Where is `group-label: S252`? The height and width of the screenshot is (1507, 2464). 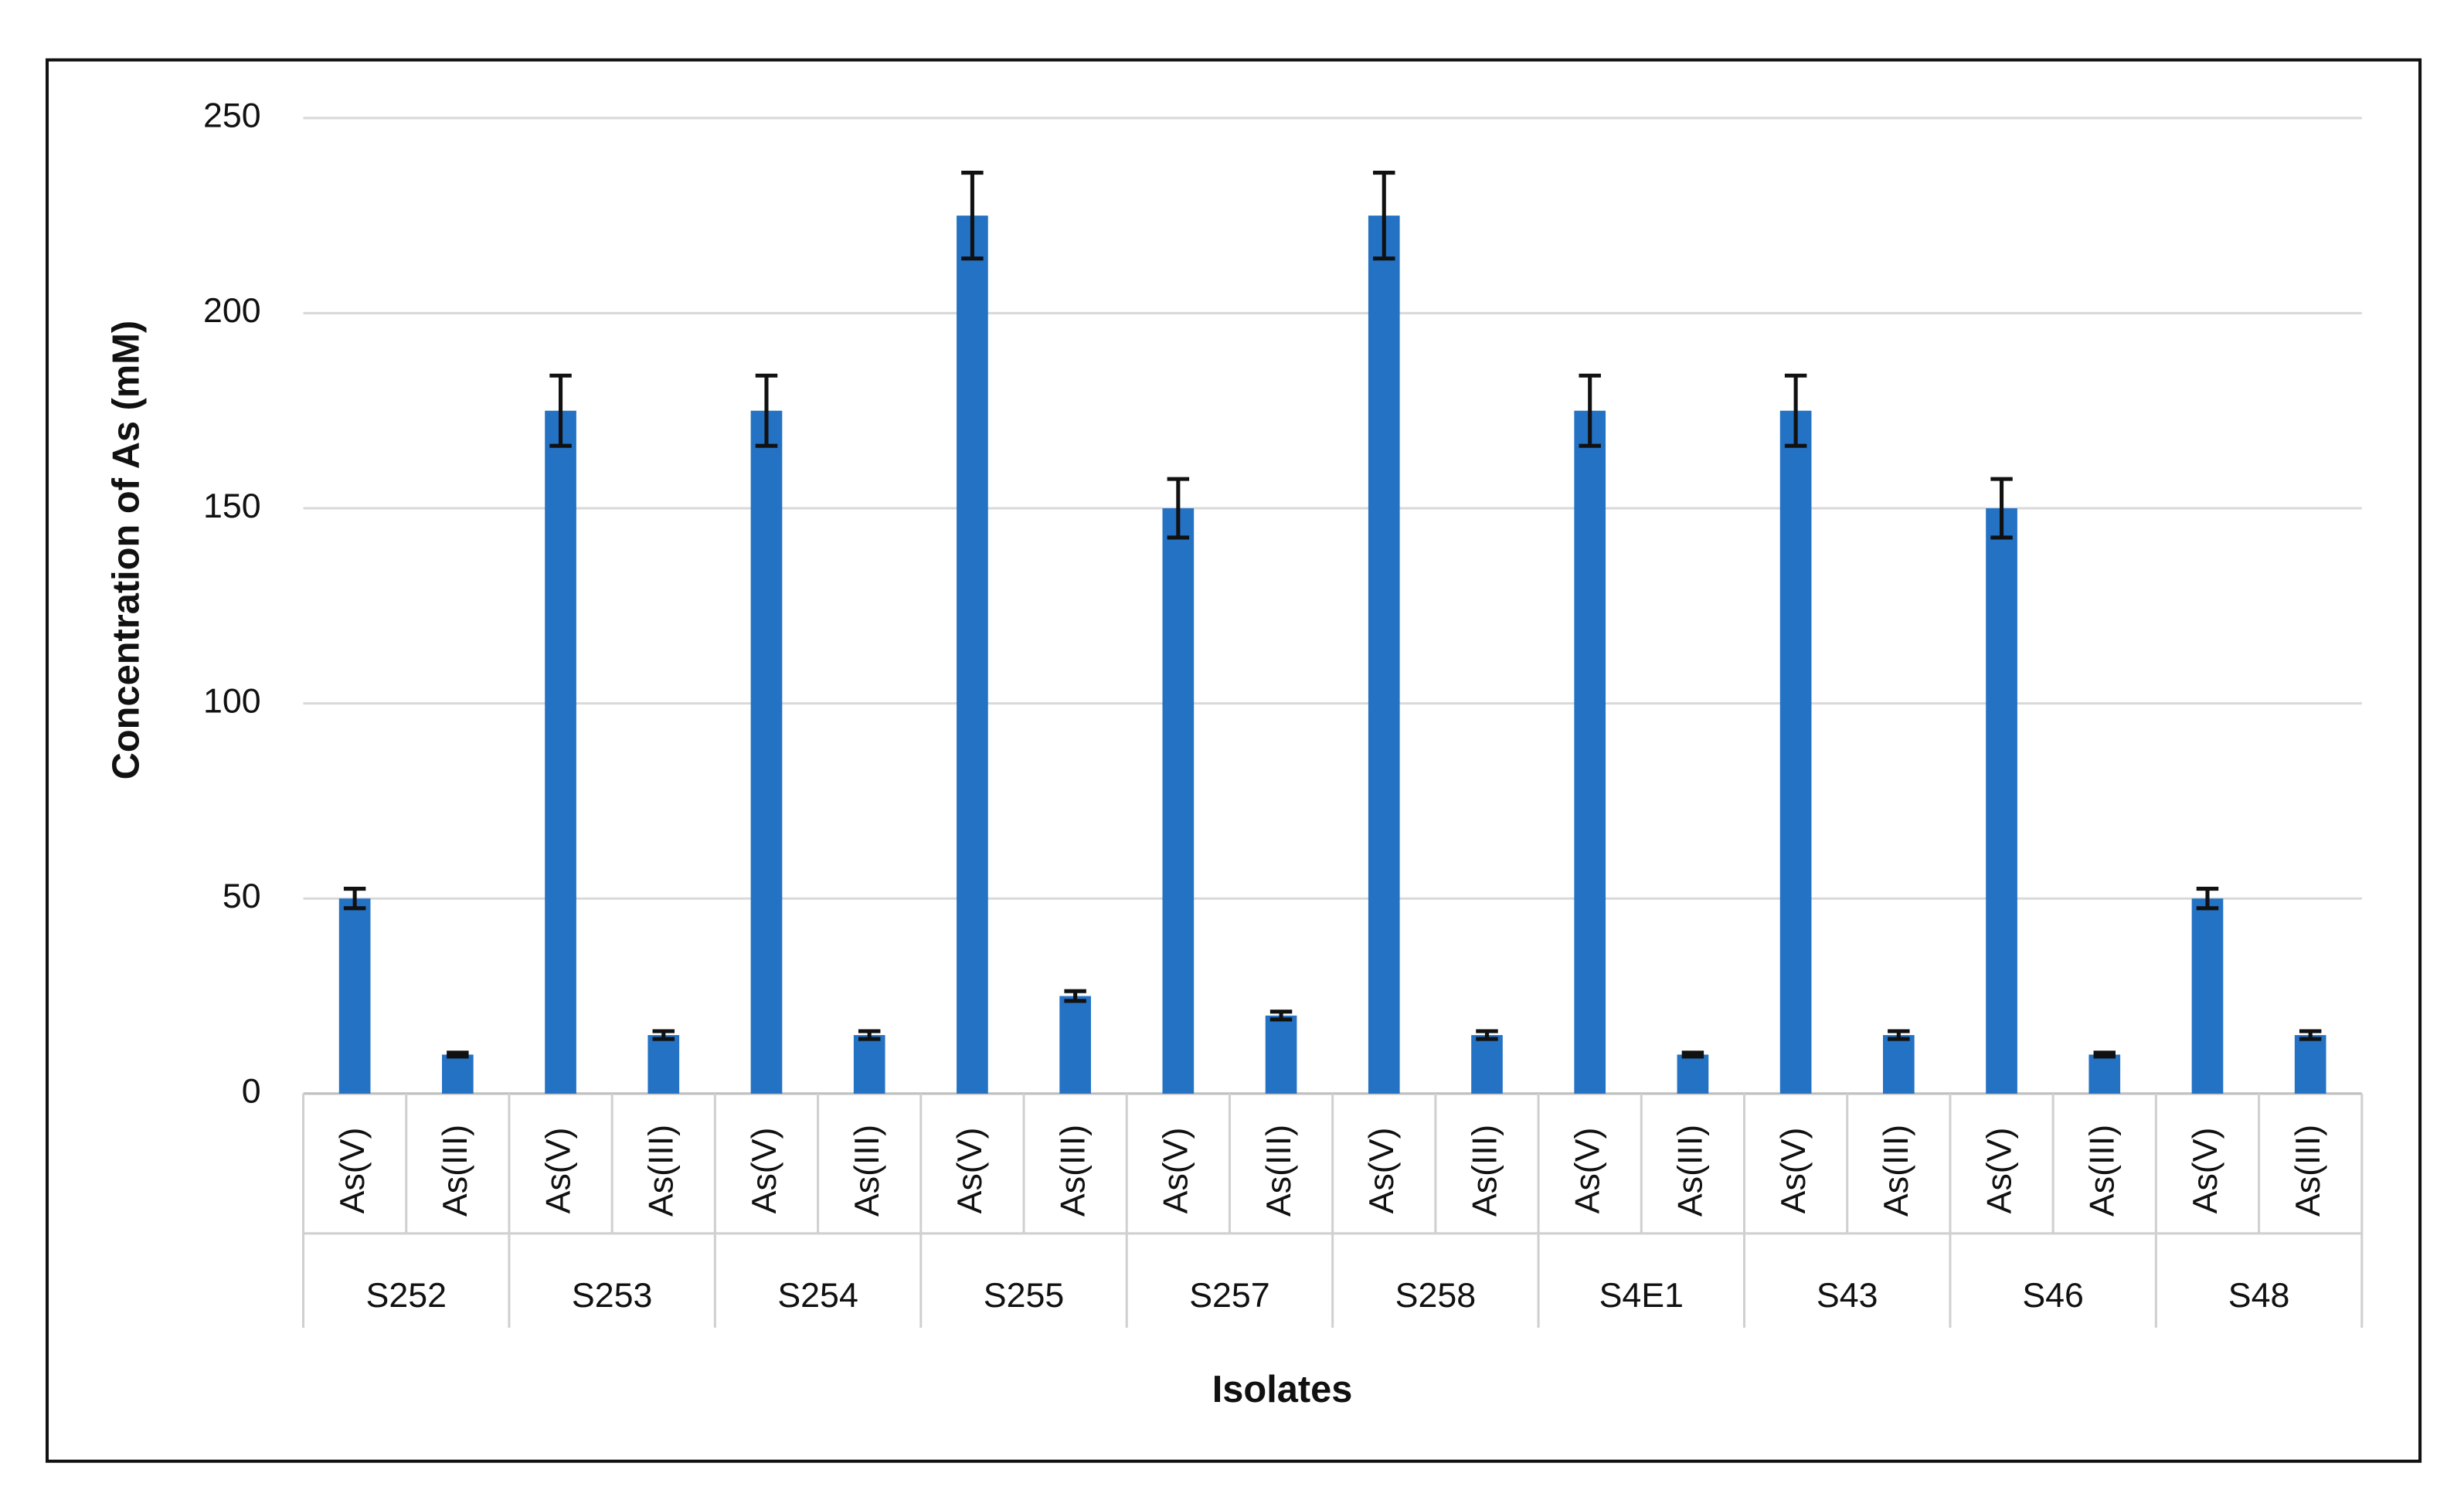
group-label: S252 is located at coordinates (405, 1295).